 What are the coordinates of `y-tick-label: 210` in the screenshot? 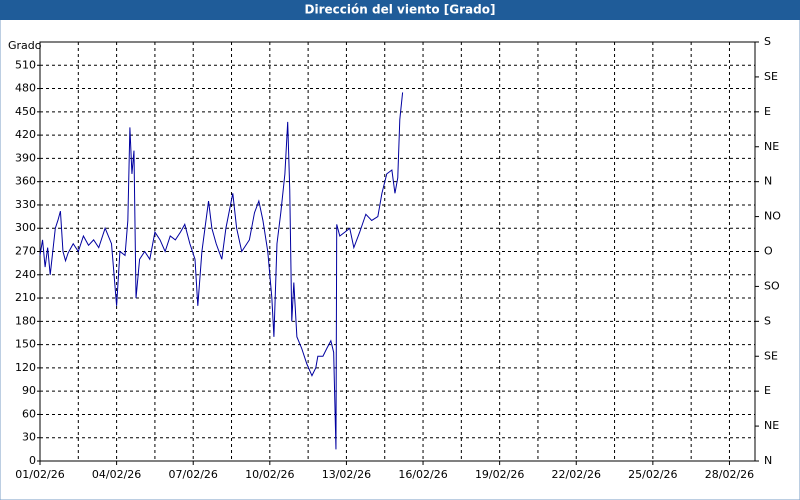 It's located at (25, 297).